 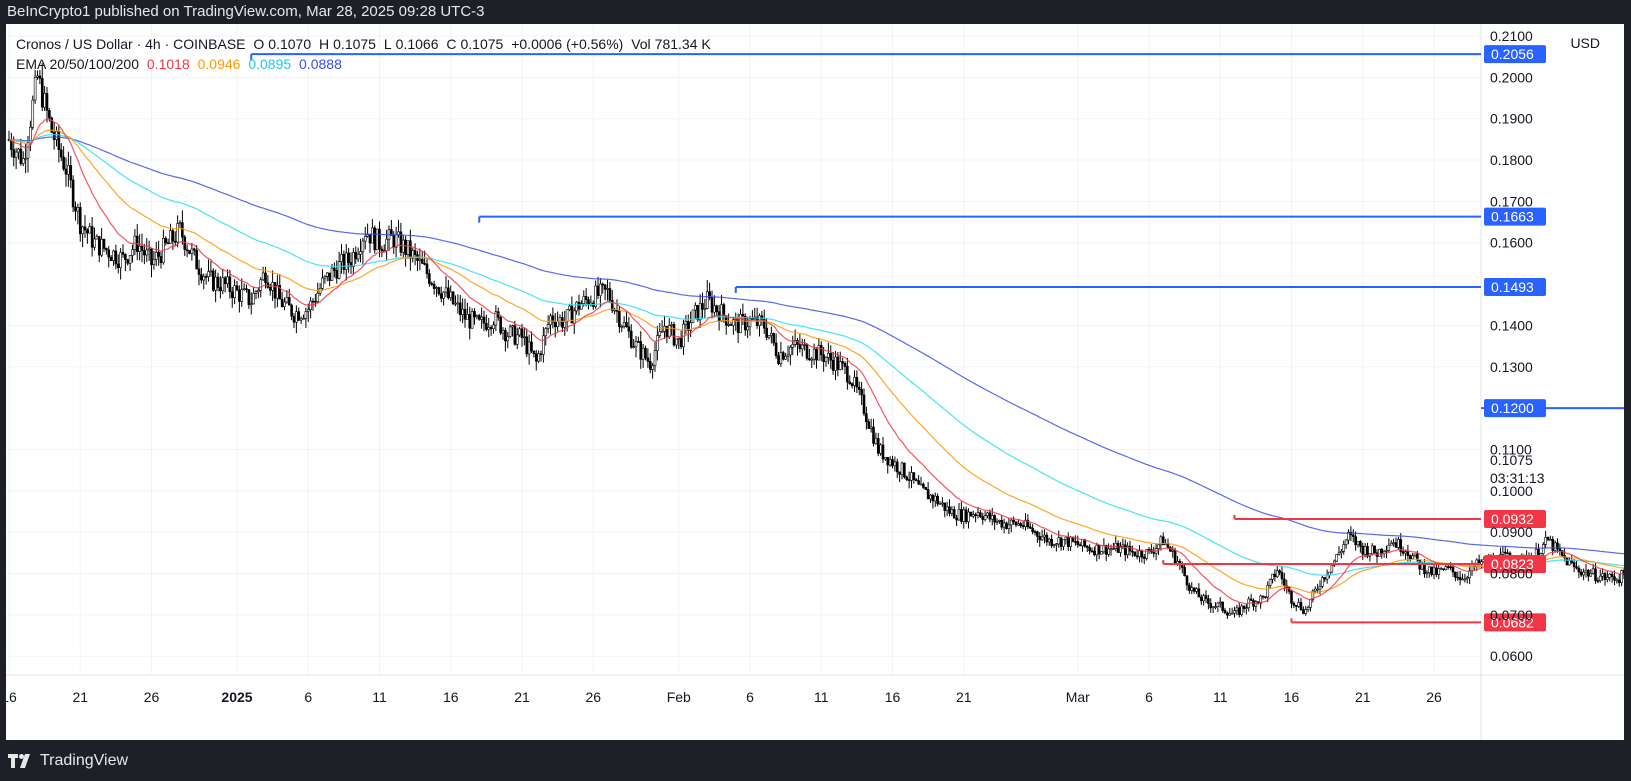 What do you see at coordinates (1511, 491) in the screenshot?
I see `y-tick-label: 0.1000` at bounding box center [1511, 491].